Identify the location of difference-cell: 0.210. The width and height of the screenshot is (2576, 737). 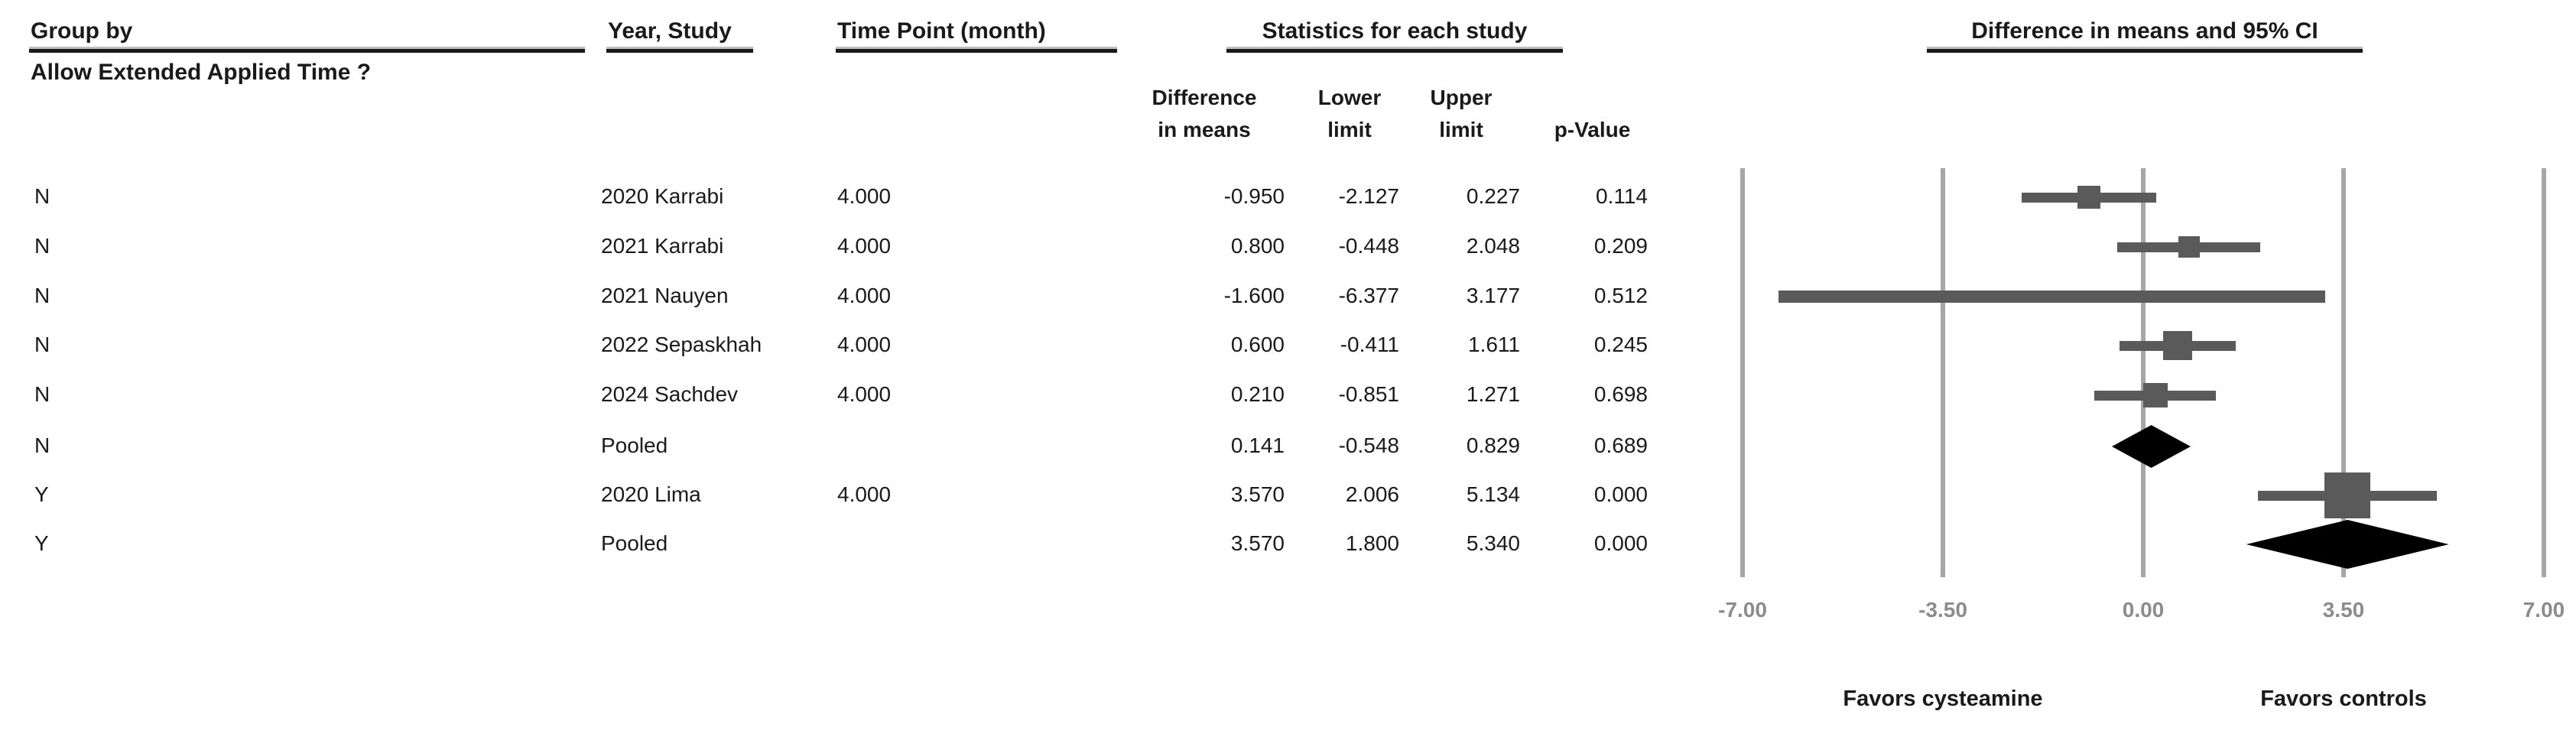
(1258, 394).